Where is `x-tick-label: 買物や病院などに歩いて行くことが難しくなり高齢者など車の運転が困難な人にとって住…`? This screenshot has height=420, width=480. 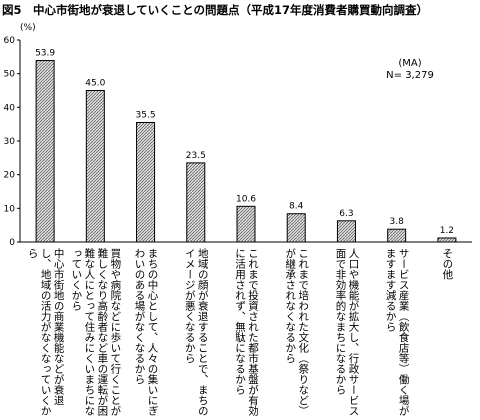
x-tick-label: 買物や病院などに歩いて行くことが難しくなり高齢者など車の運転が困難な人にとって住… is located at coordinates (96, 332).